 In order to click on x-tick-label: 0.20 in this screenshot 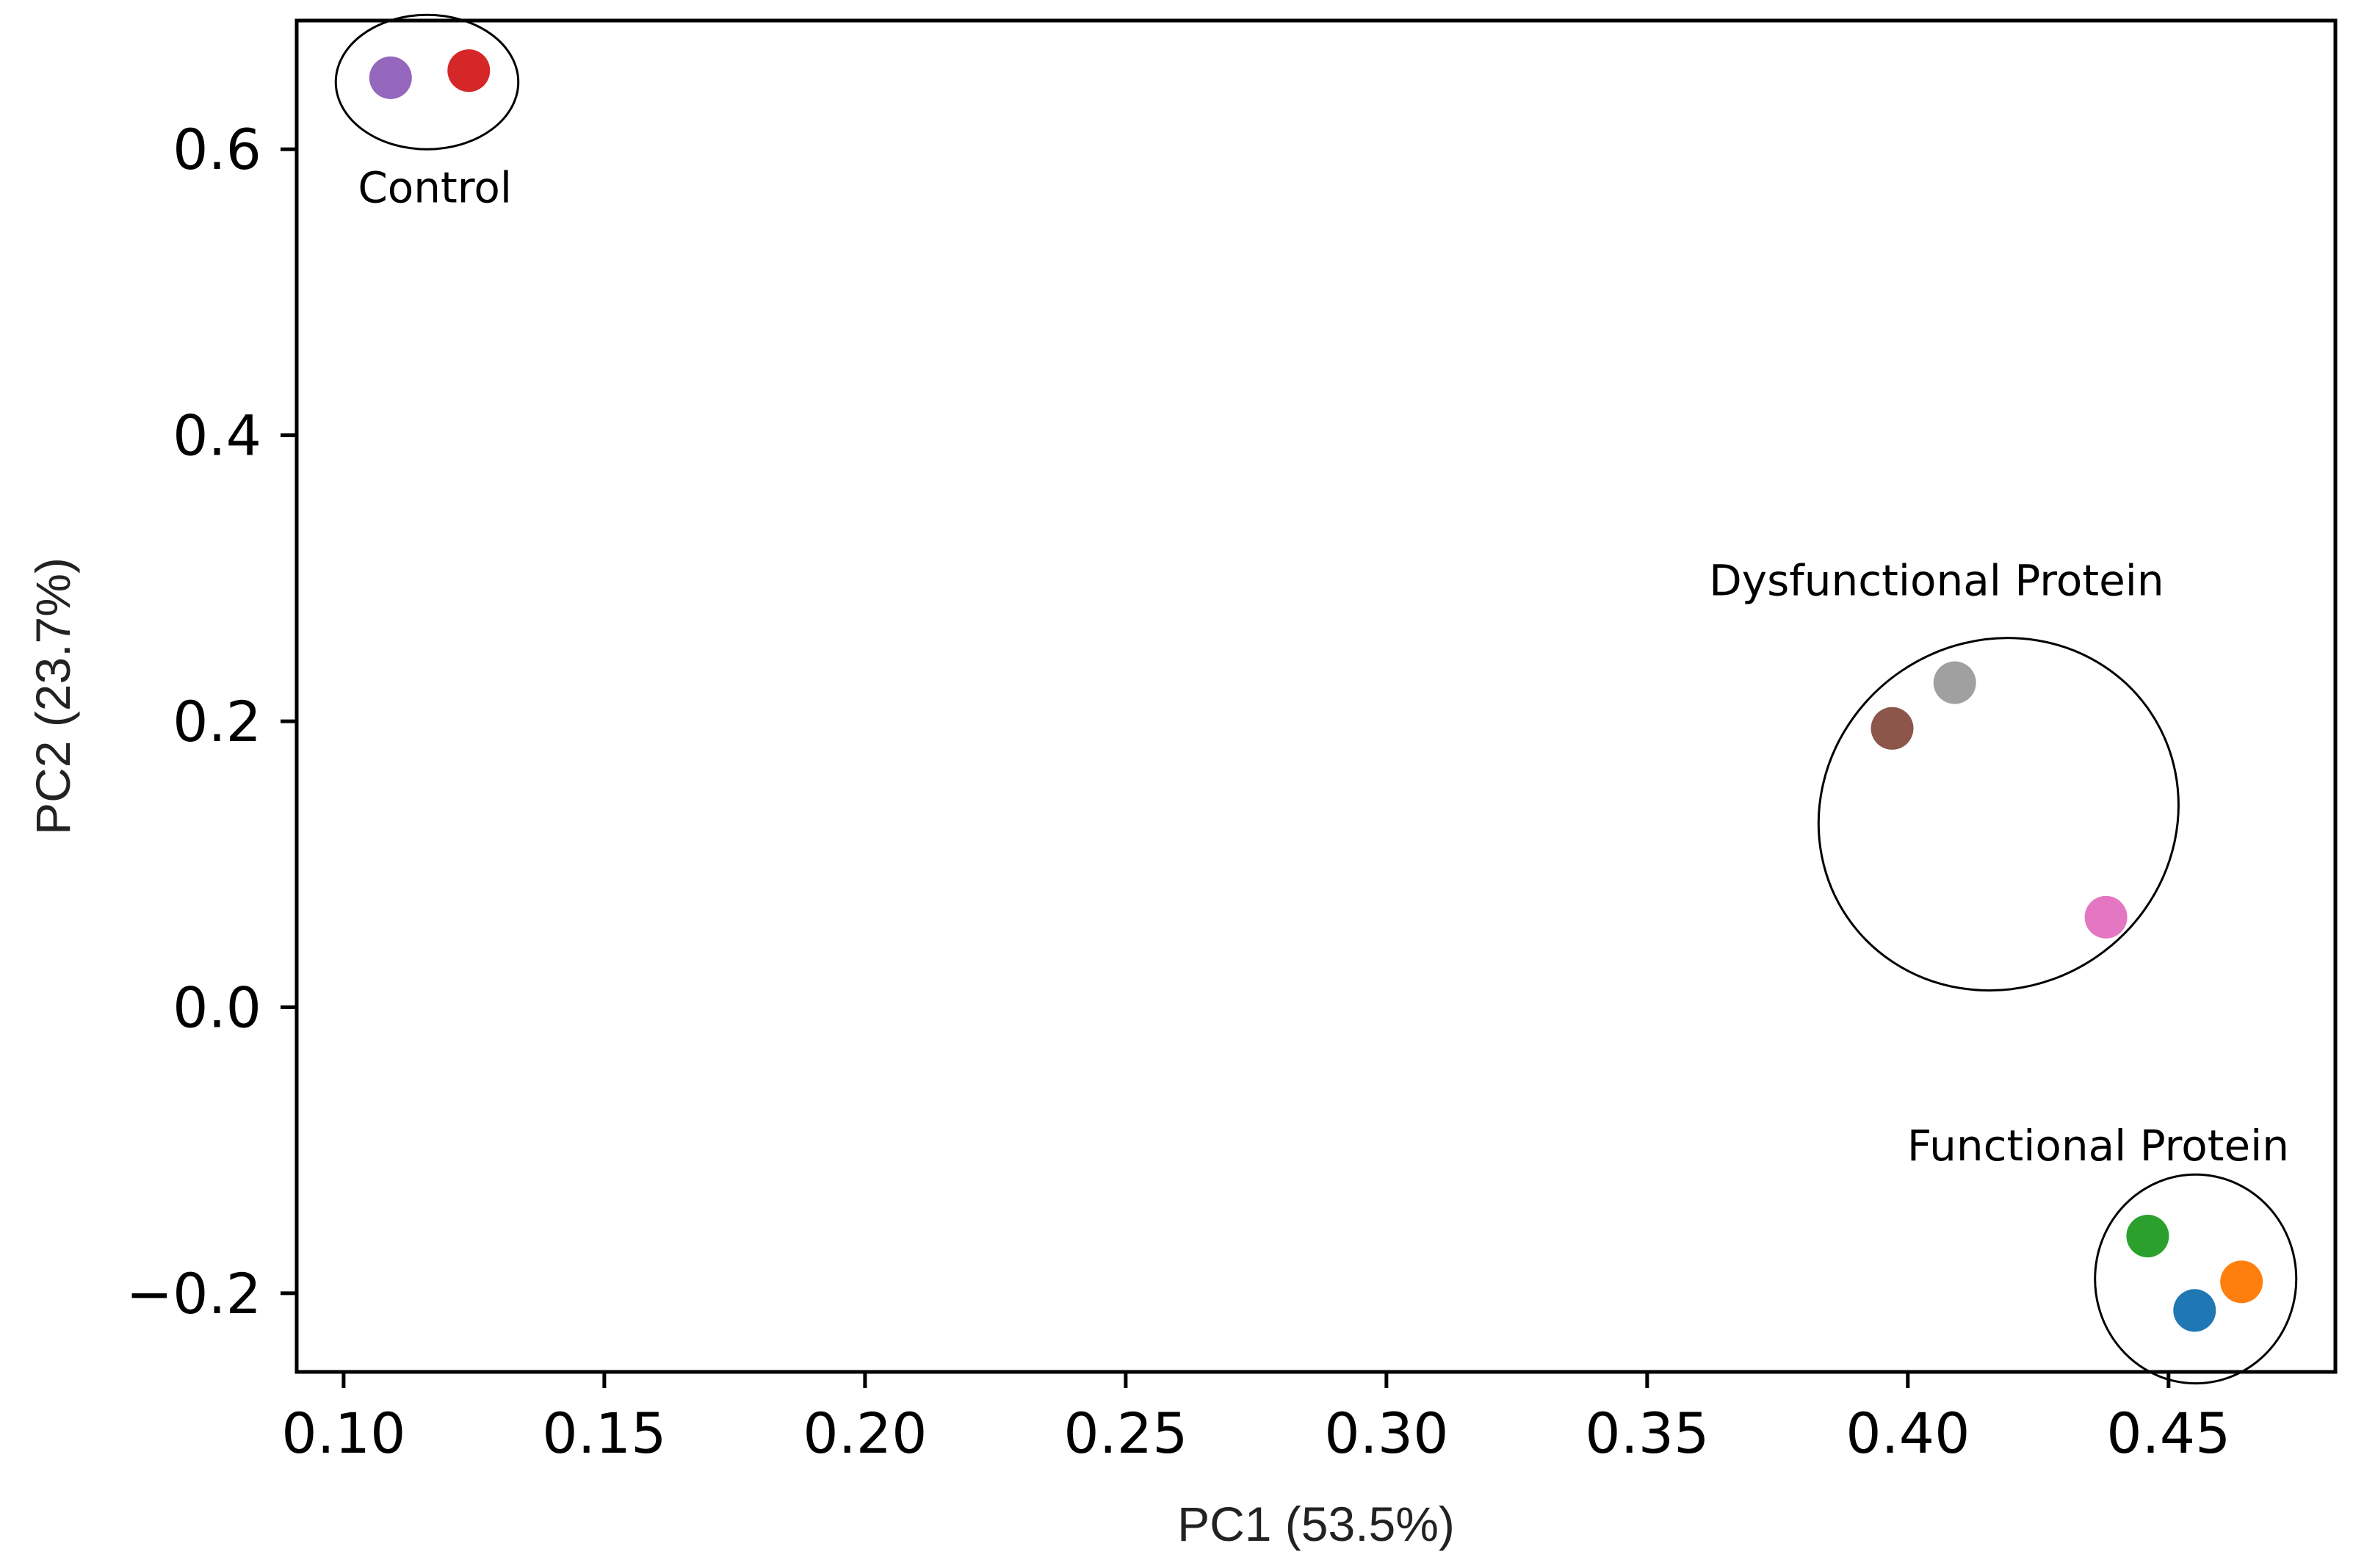, I will do `click(865, 1433)`.